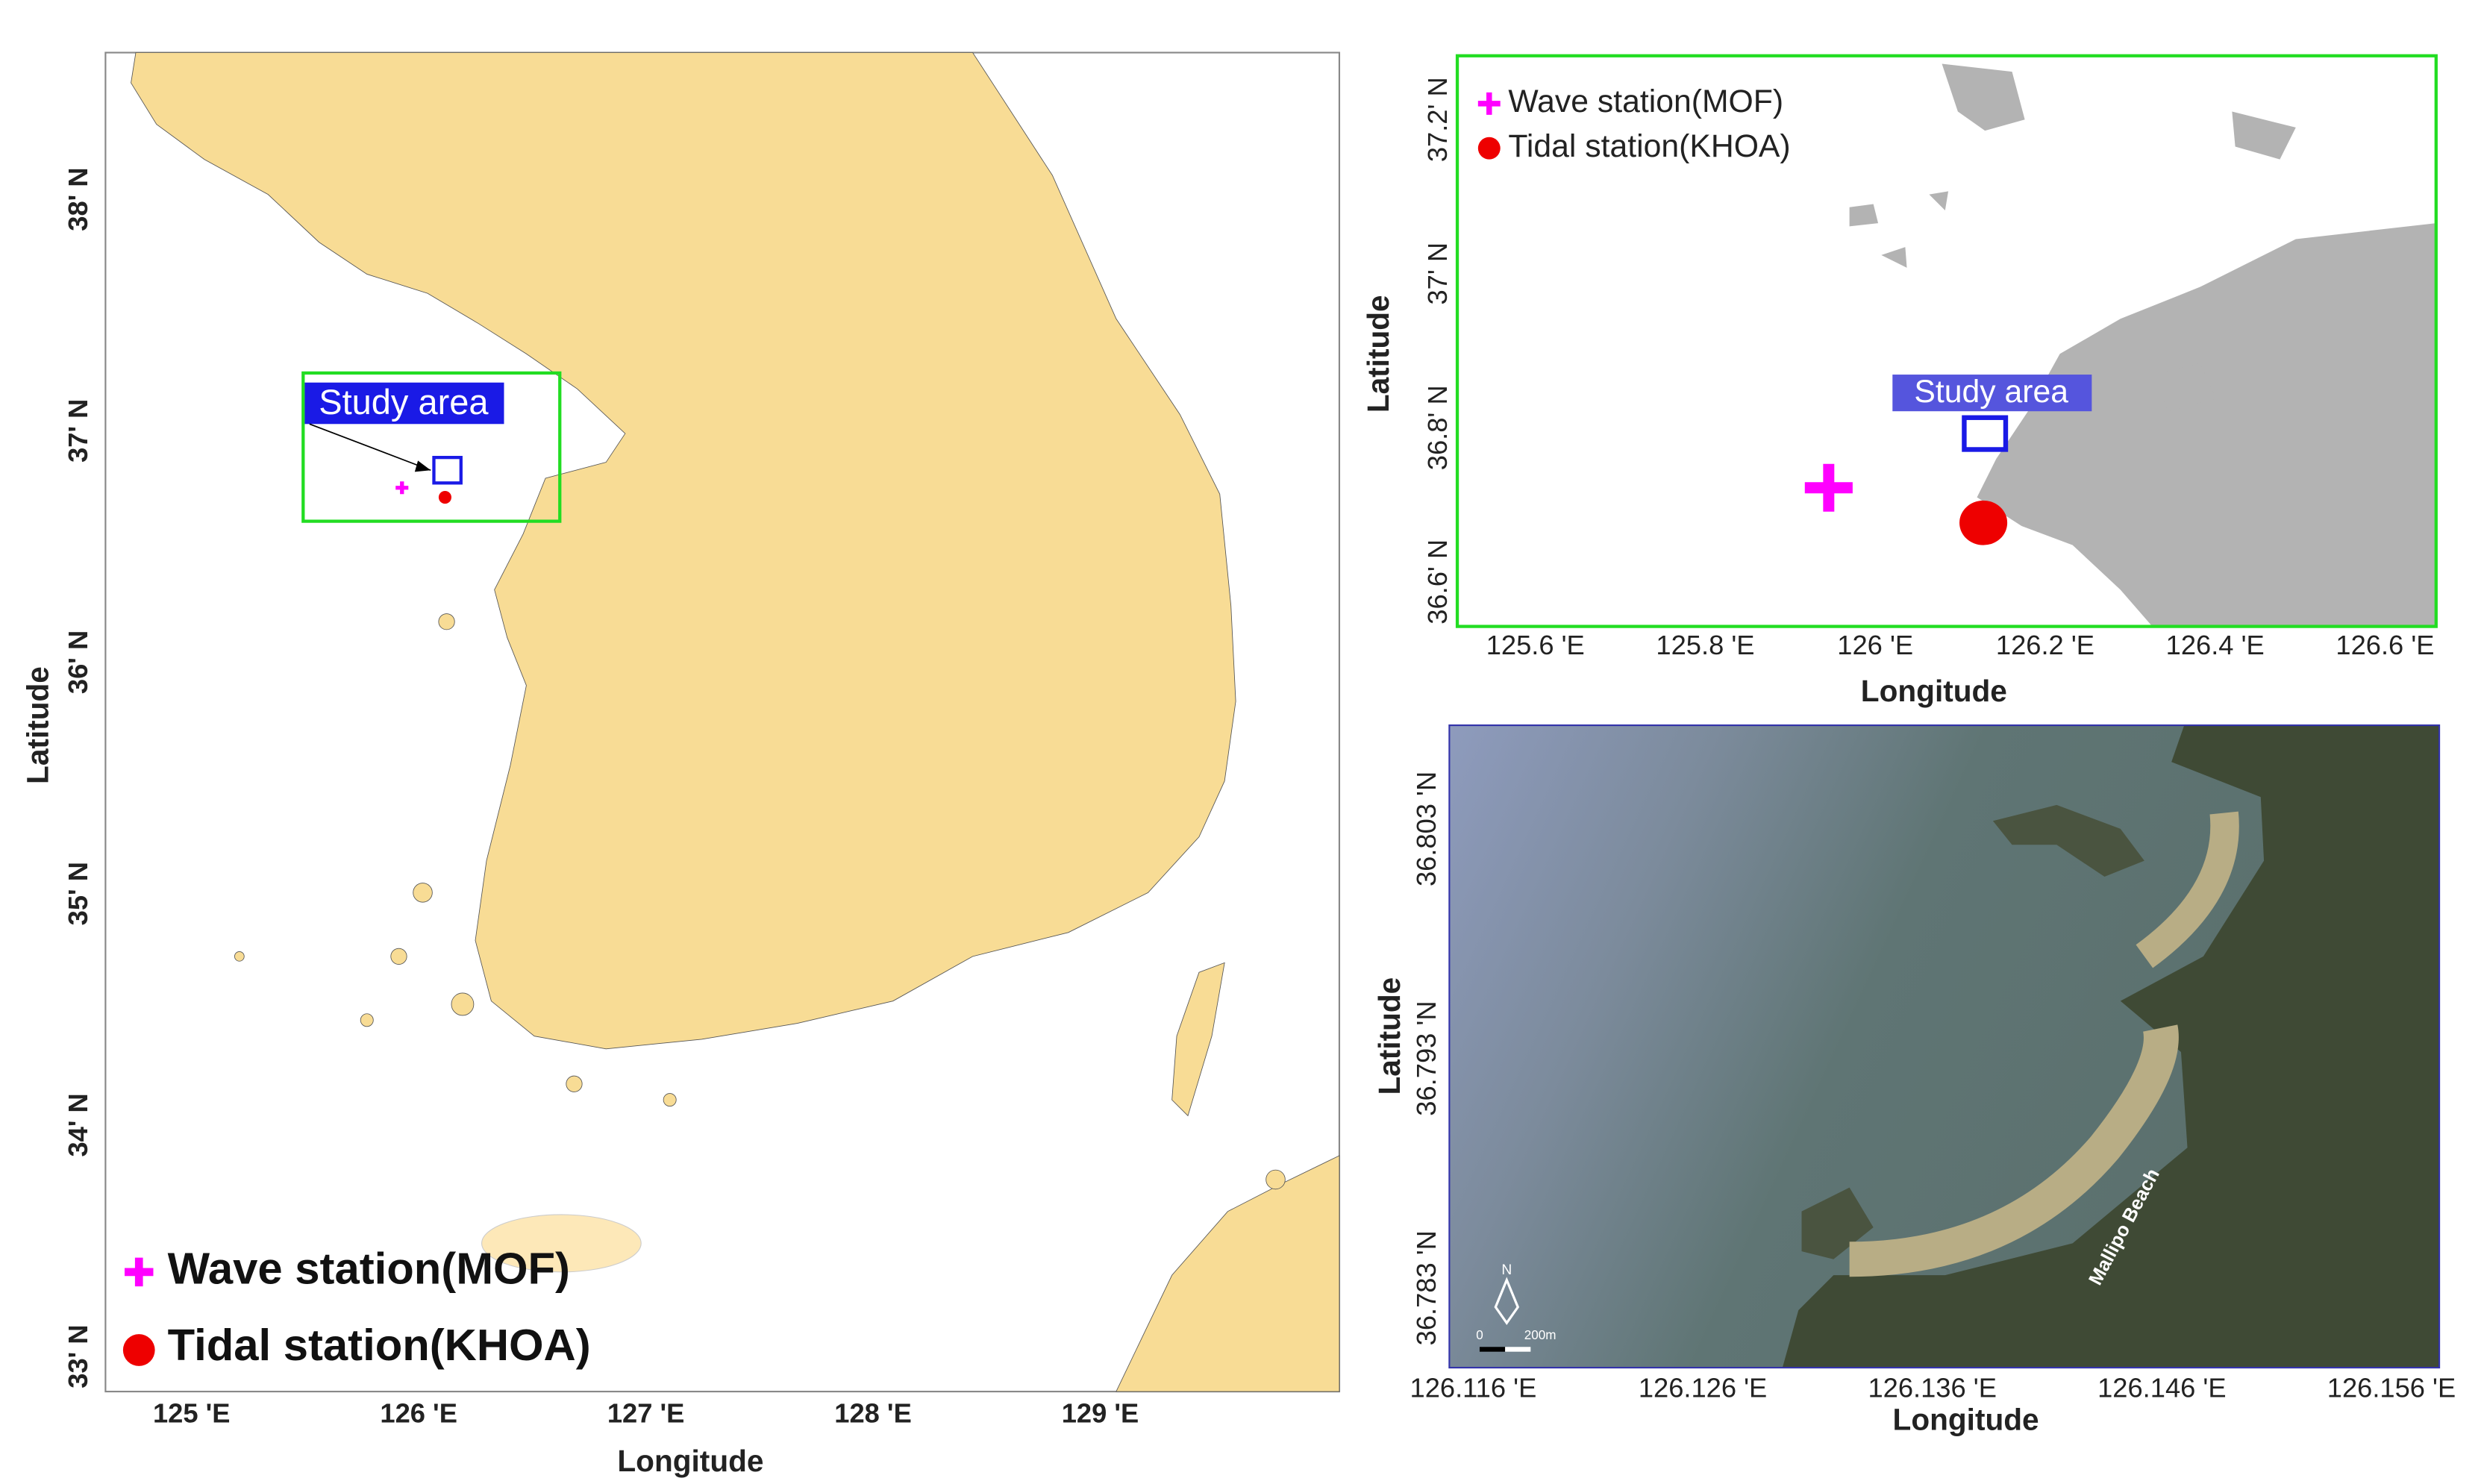 This screenshot has height=1484, width=2481. I want to click on x-tick-label: 126.156 'E, so click(2392, 1388).